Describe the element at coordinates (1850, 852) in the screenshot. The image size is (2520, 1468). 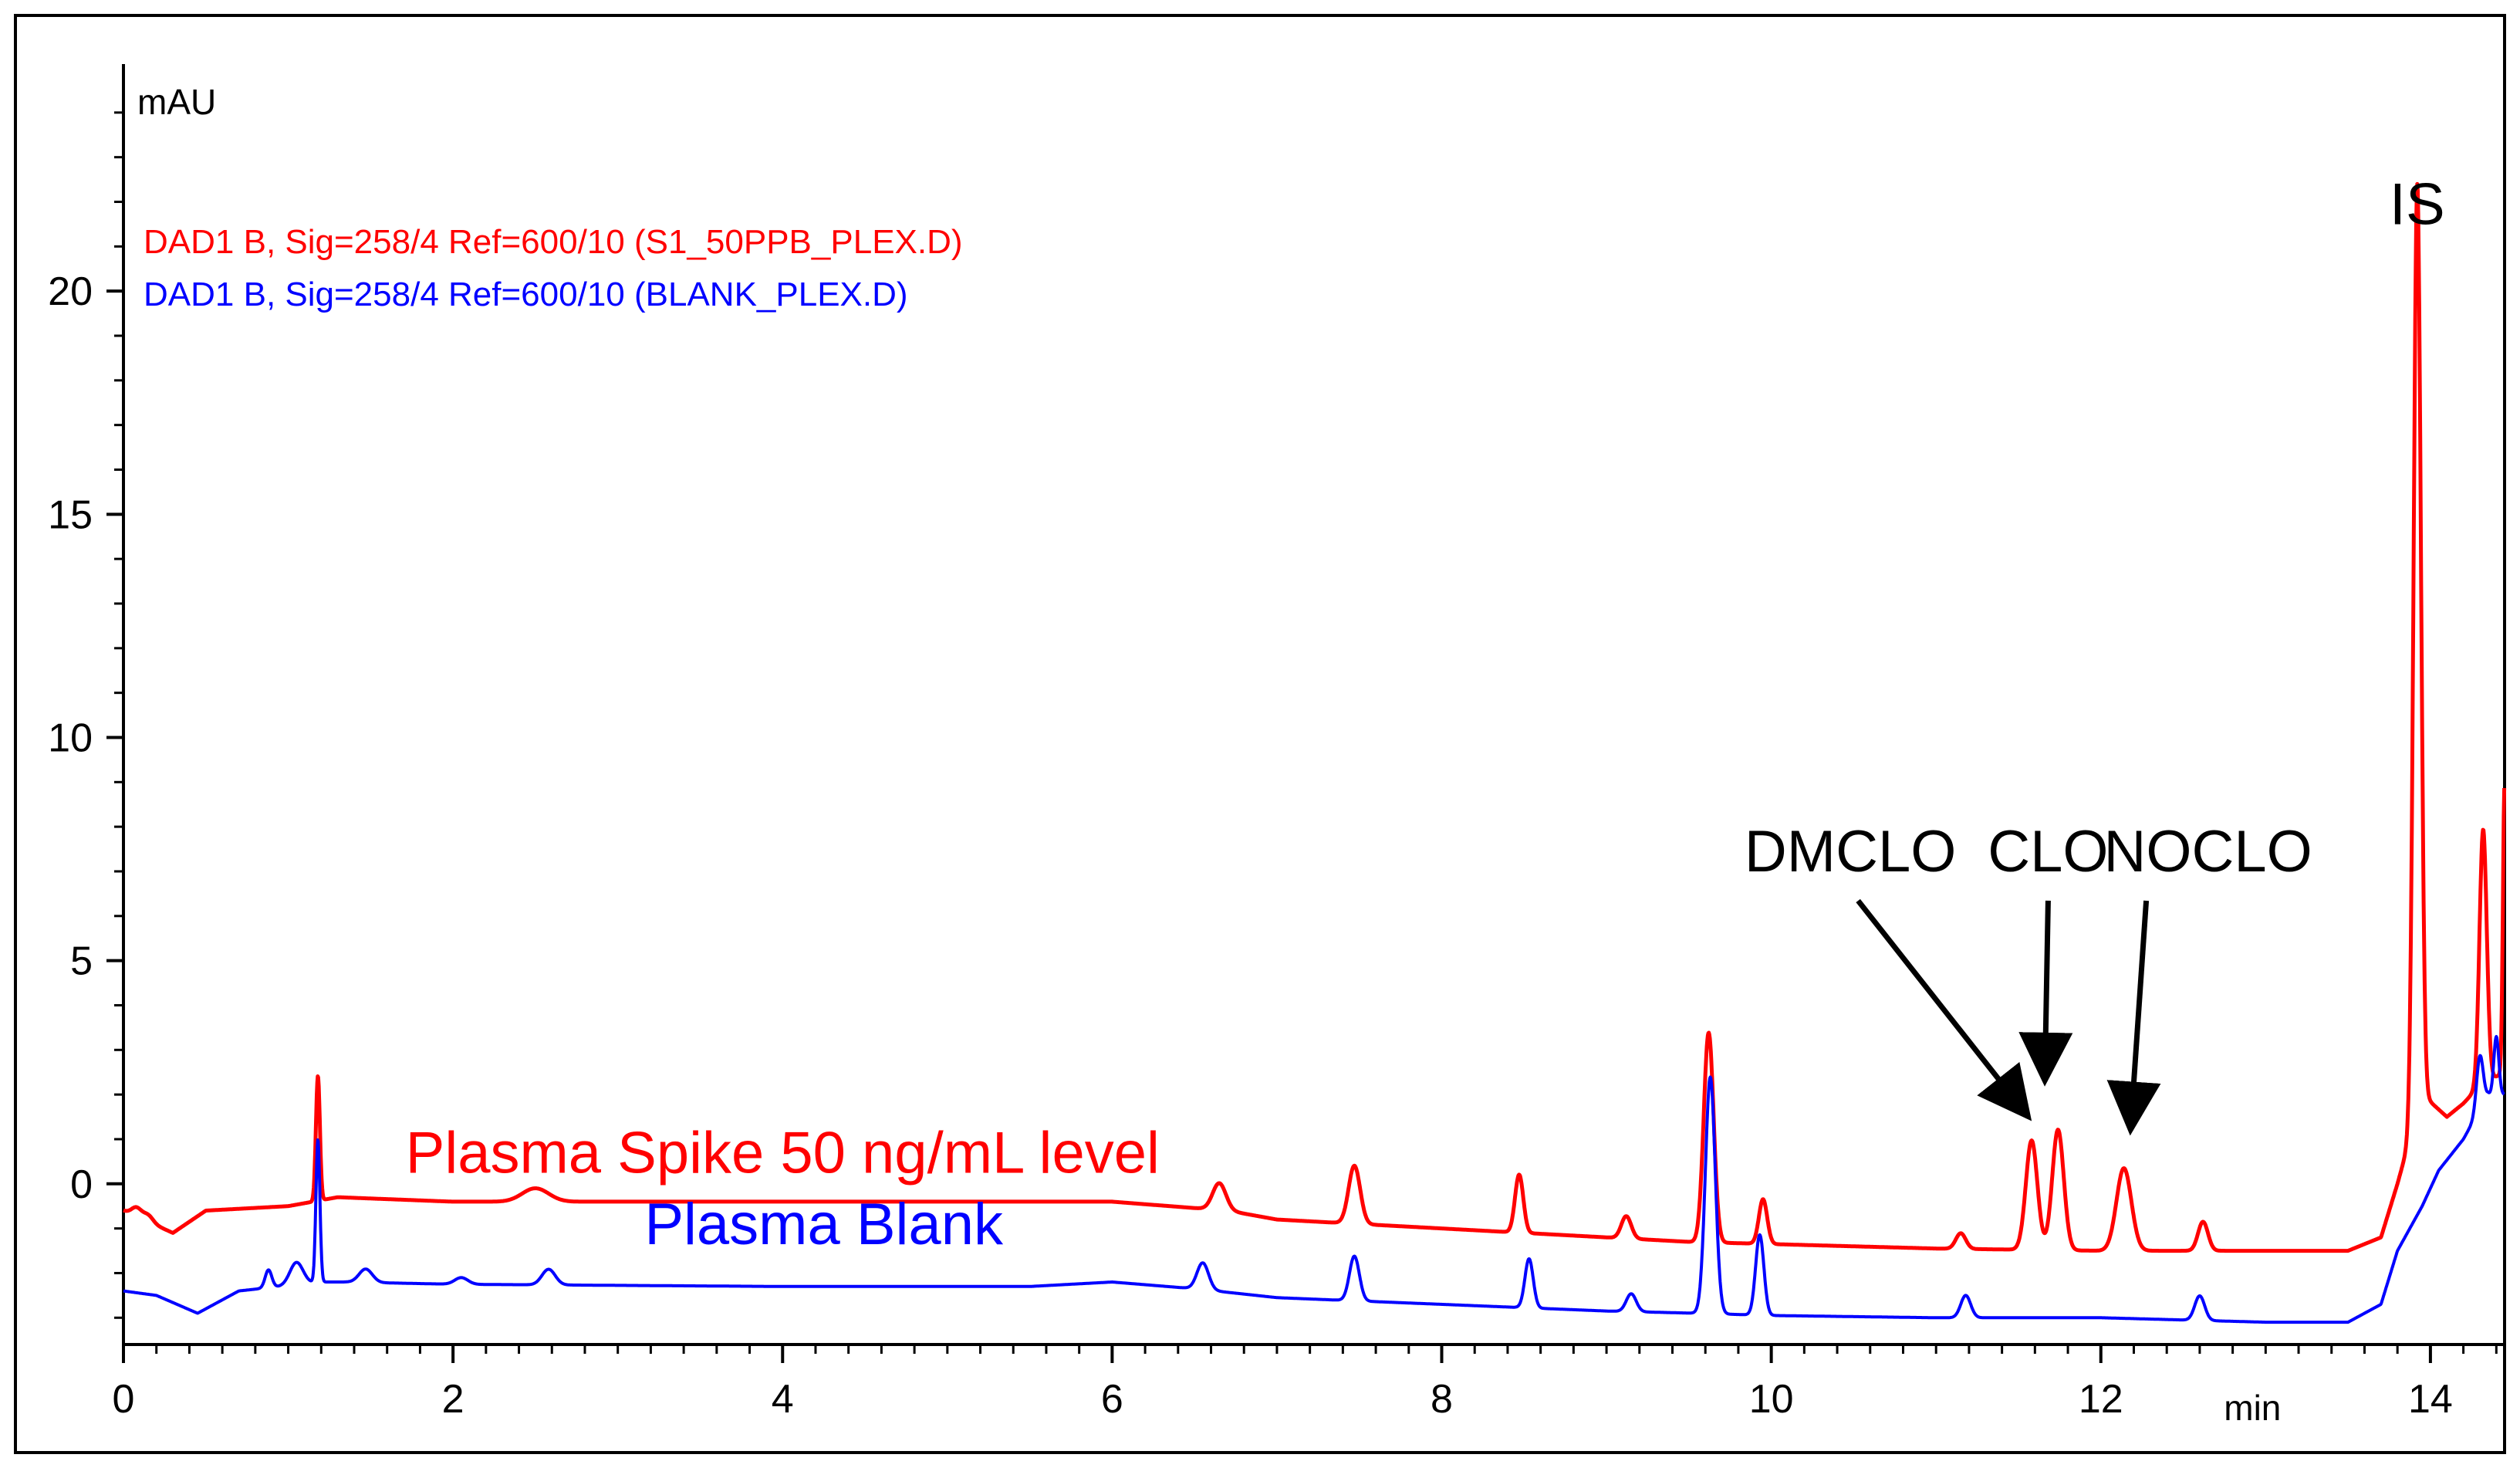
I see `annotation-label: DMCLO` at that location.